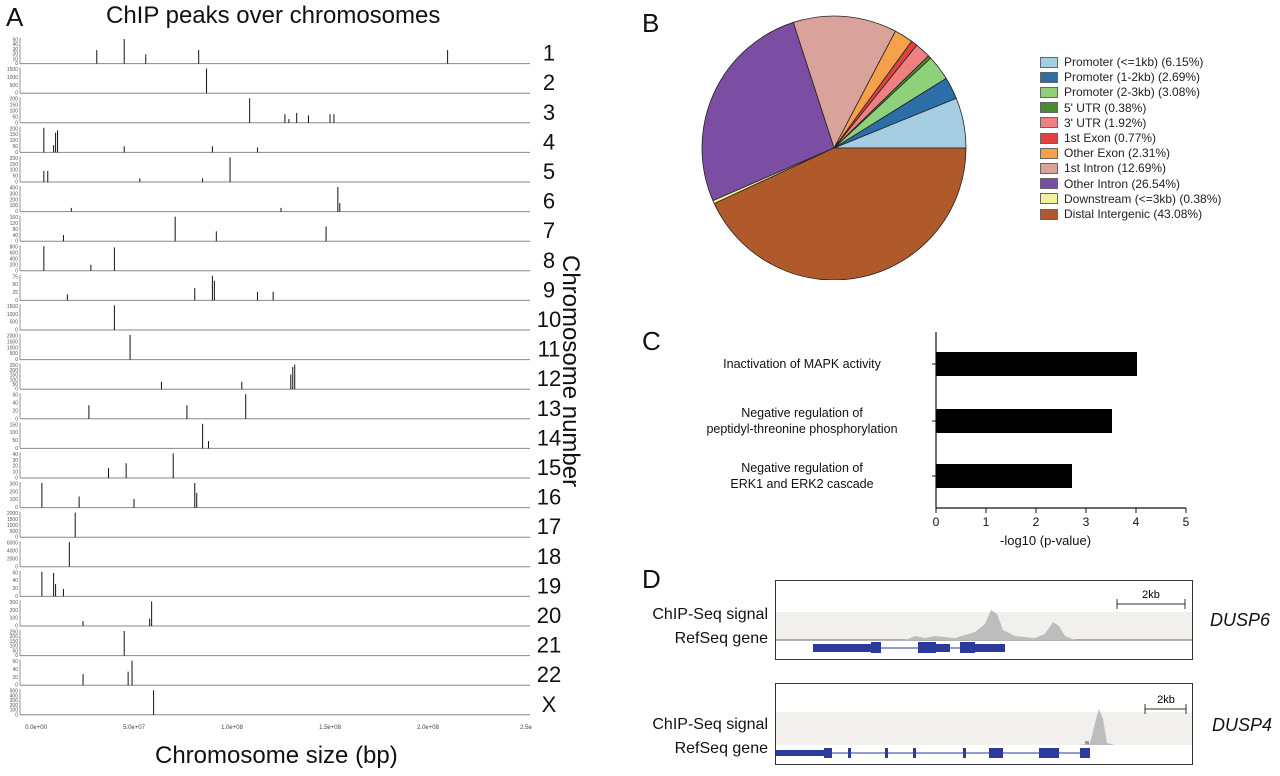  Describe the element at coordinates (651, 23) in the screenshot. I see `panel-letter-b: B` at that location.